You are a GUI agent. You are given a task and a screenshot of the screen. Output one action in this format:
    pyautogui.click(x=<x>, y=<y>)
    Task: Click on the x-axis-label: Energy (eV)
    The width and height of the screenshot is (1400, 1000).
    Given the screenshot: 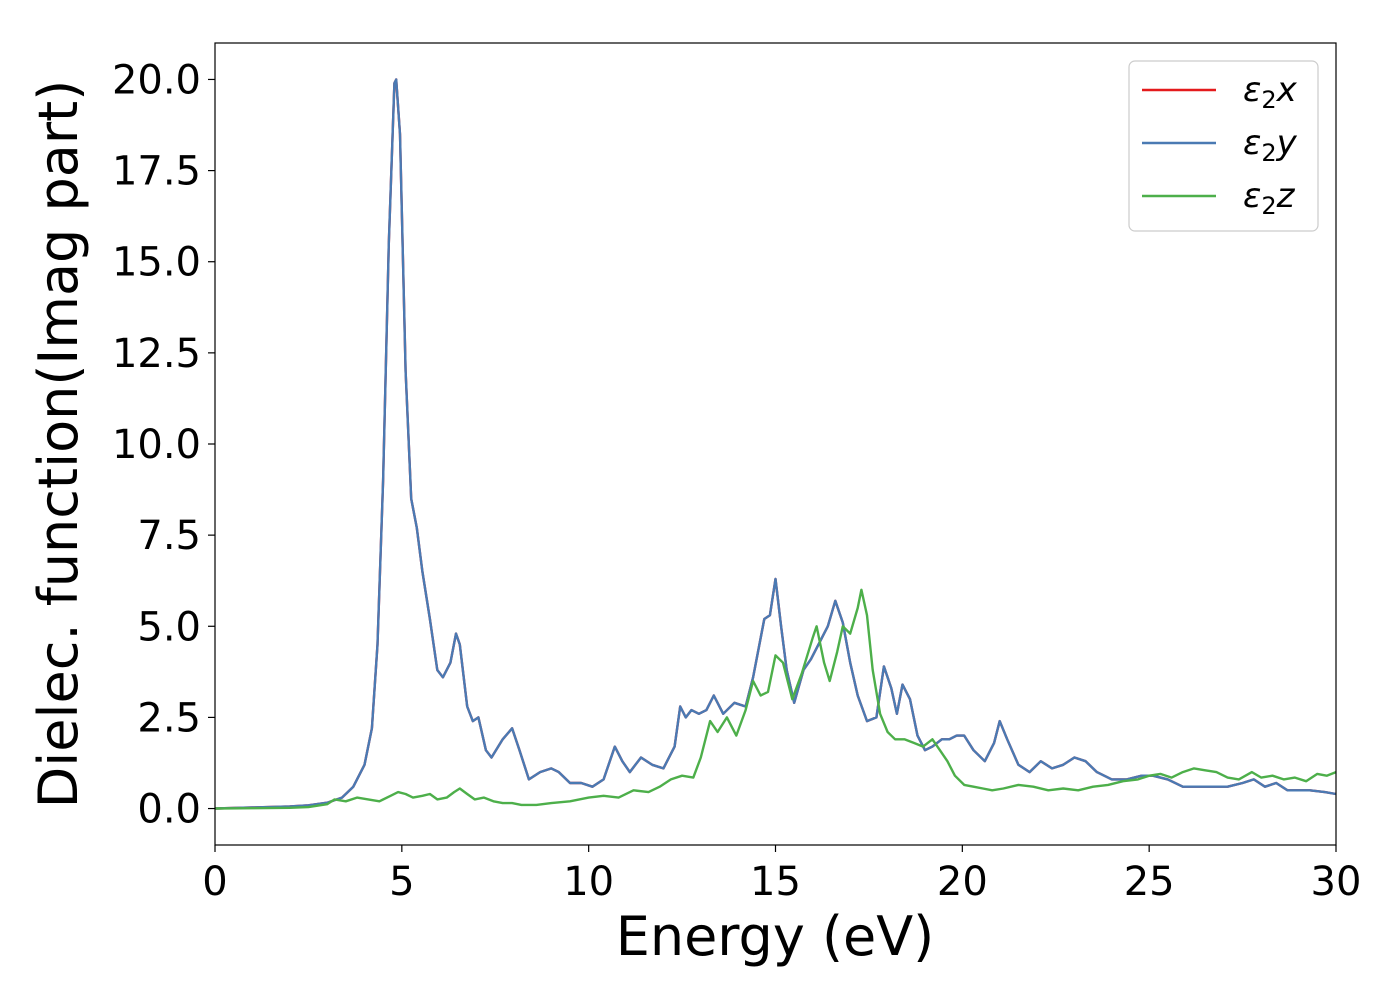 What is the action you would take?
    pyautogui.click(x=775, y=936)
    